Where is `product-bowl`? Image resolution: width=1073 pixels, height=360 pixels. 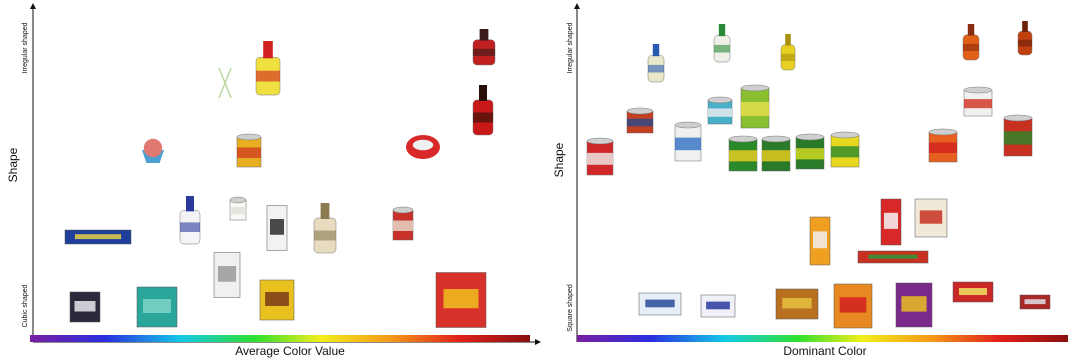
product-bowl is located at coordinates (423, 147).